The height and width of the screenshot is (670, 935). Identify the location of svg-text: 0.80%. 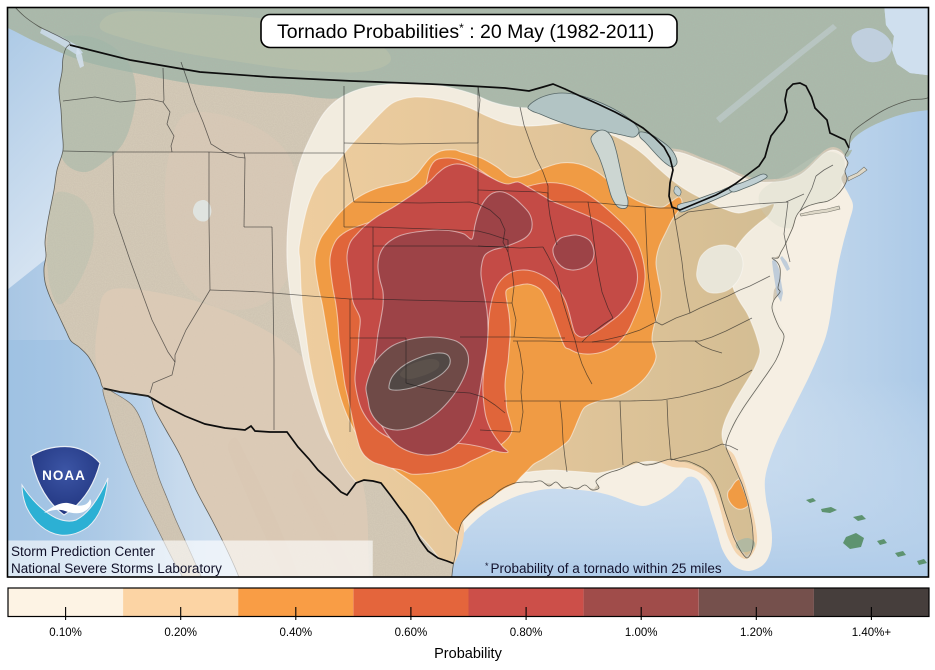
(526, 633).